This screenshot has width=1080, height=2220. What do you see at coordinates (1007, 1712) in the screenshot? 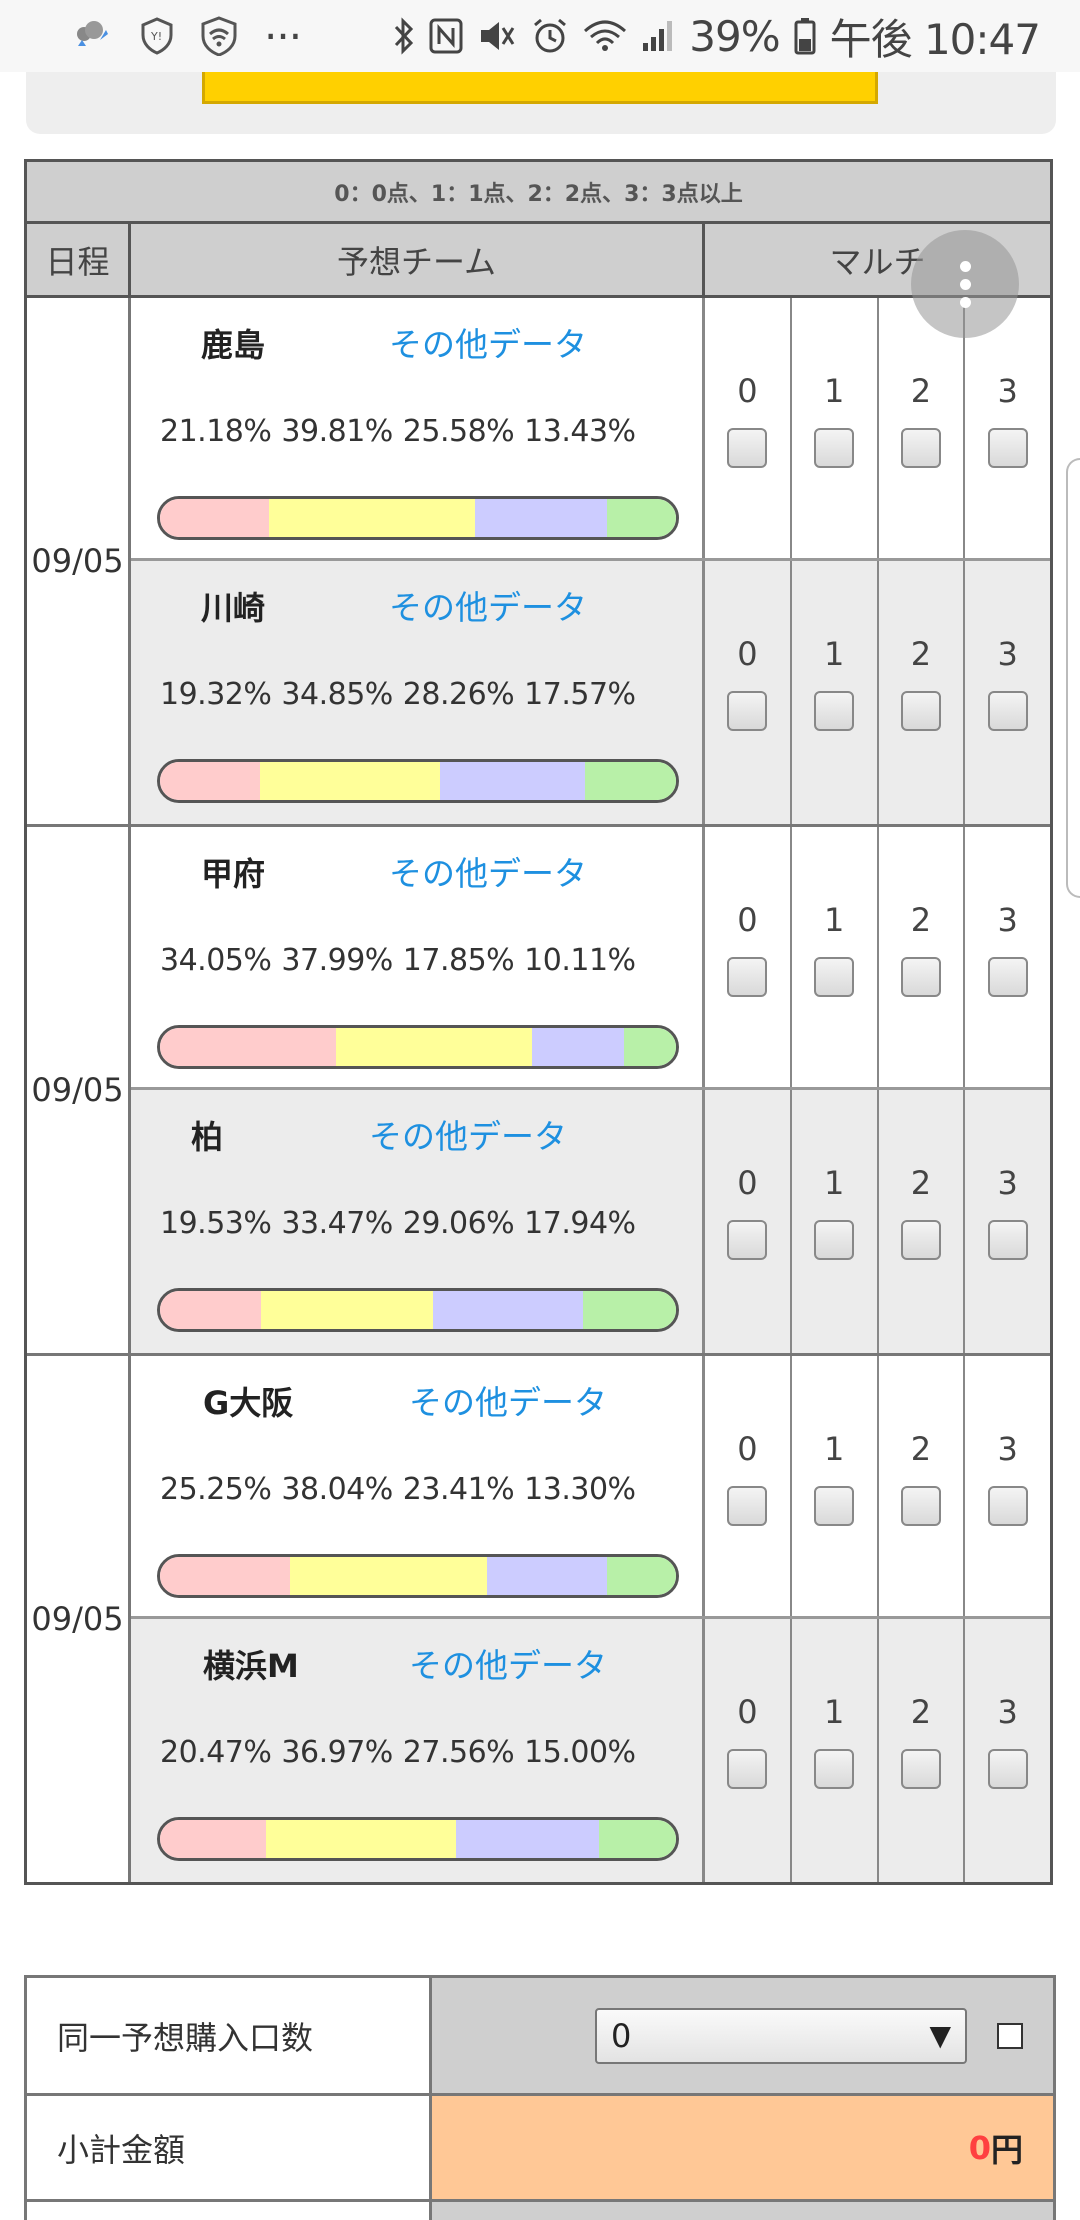
I see `multi-label: 3` at bounding box center [1007, 1712].